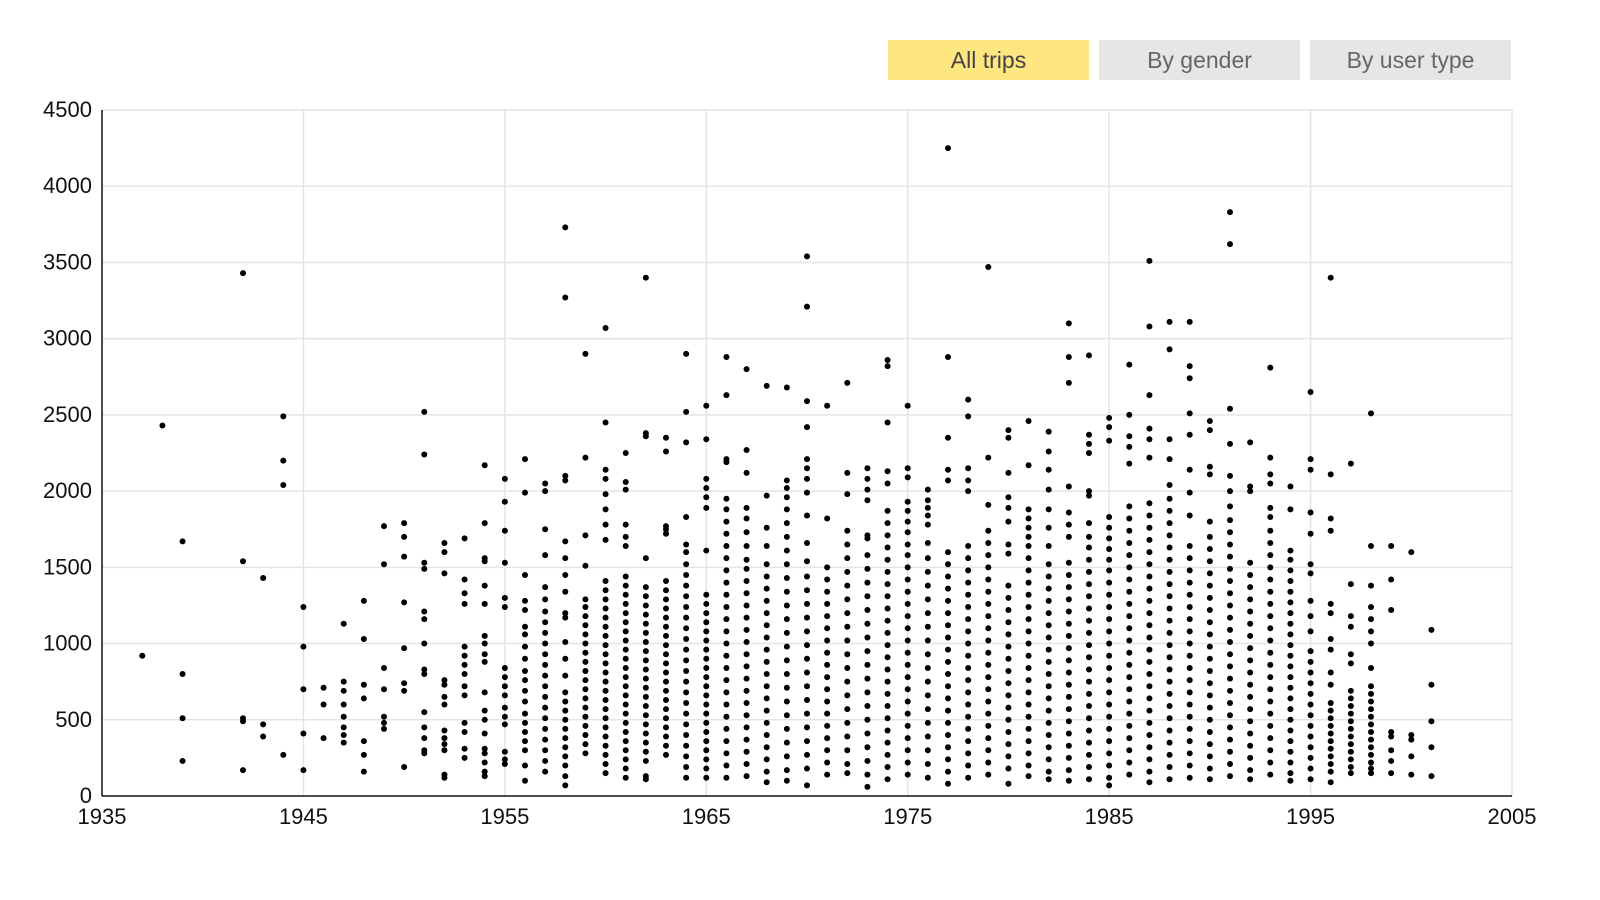  Describe the element at coordinates (1199, 60) in the screenshot. I see `by-gender-button: By gender` at that location.